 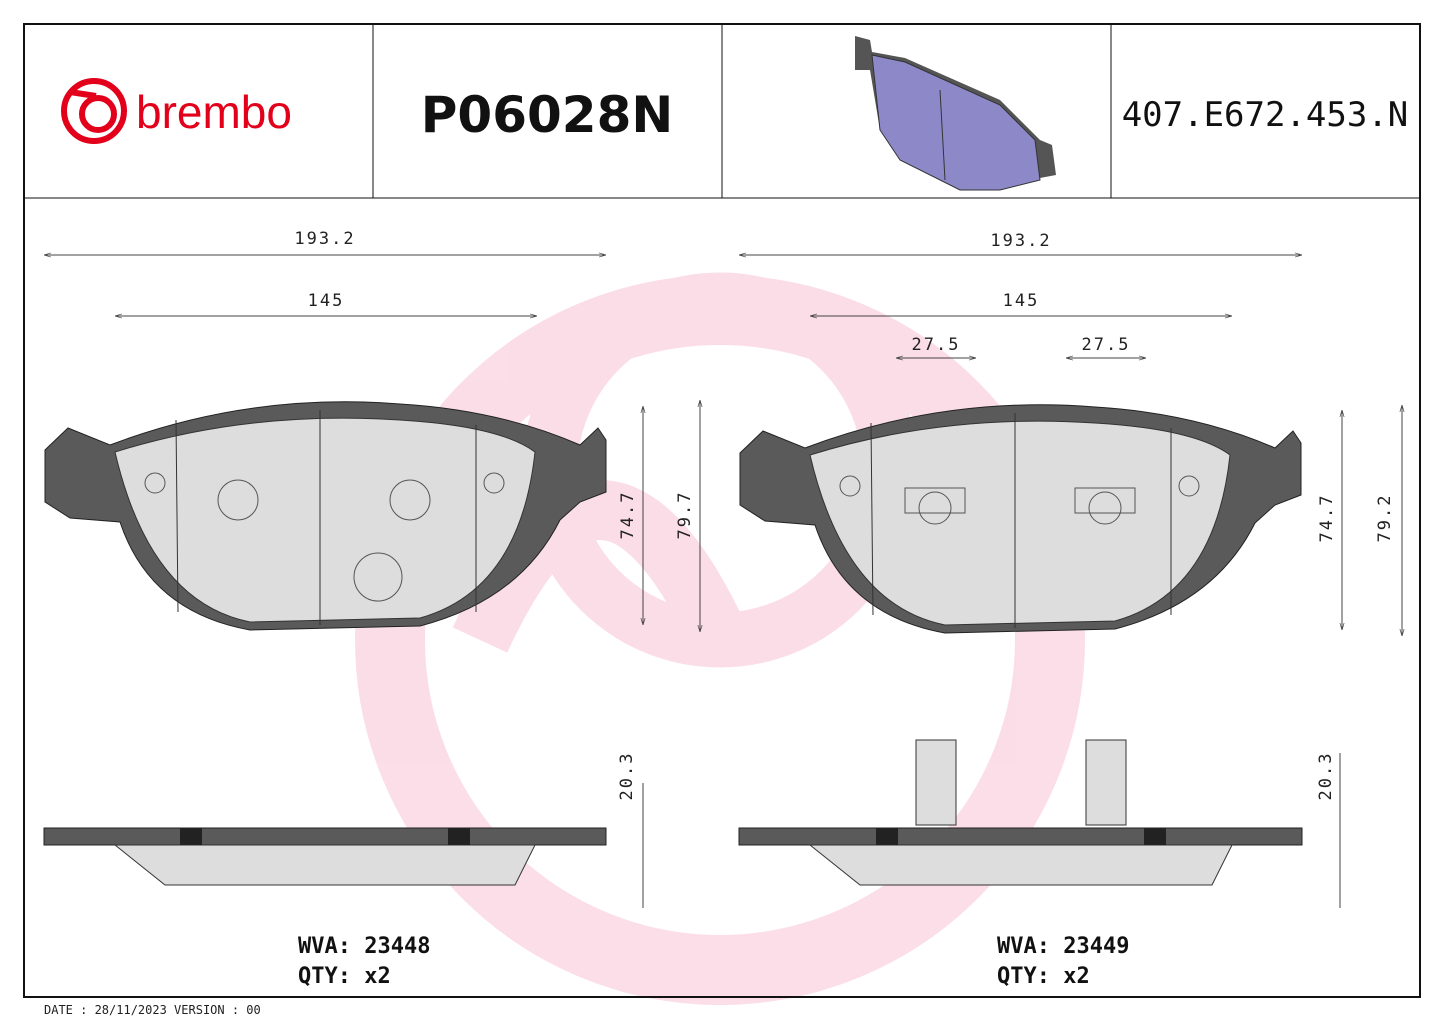 What do you see at coordinates (94, 111) in the screenshot?
I see `brand-logo` at bounding box center [94, 111].